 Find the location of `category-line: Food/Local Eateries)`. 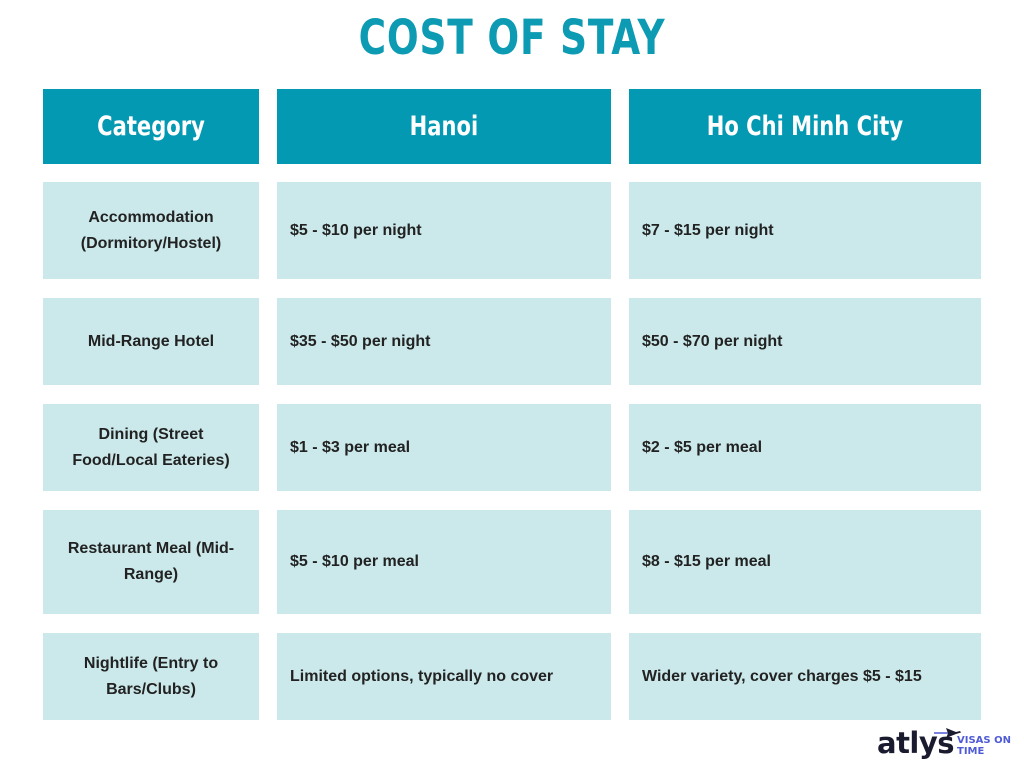

category-line: Food/Local Eateries) is located at coordinates (151, 460).